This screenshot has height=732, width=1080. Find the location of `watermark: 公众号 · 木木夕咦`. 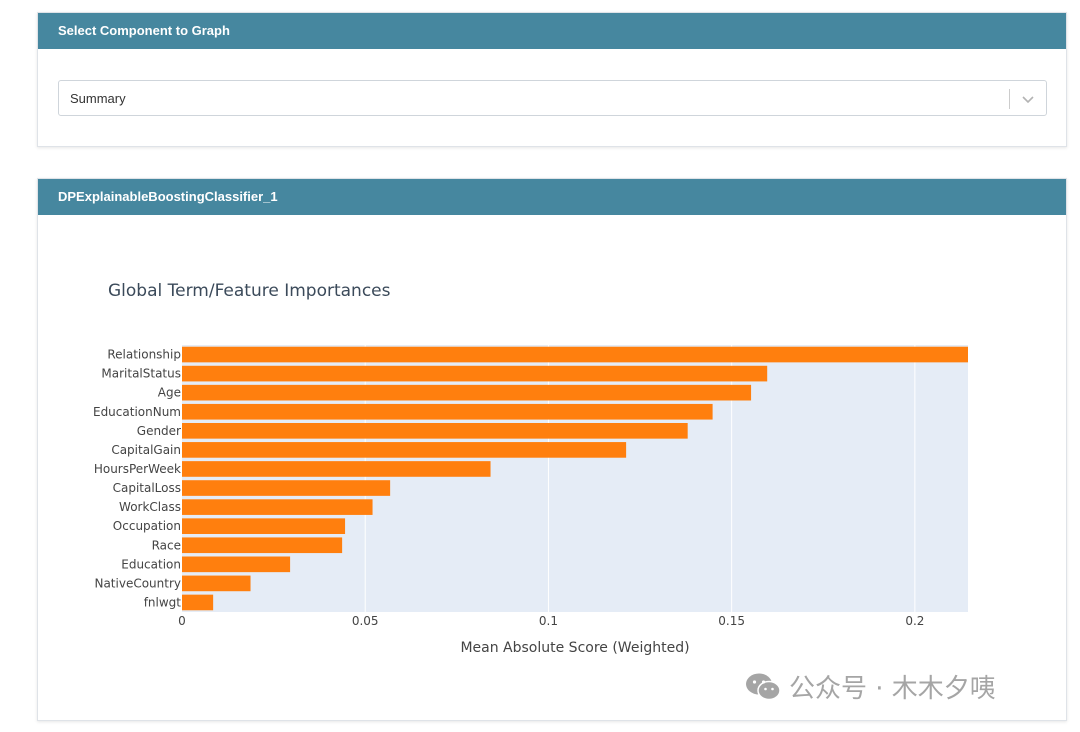

watermark: 公众号 · 木木夕咦 is located at coordinates (870, 686).